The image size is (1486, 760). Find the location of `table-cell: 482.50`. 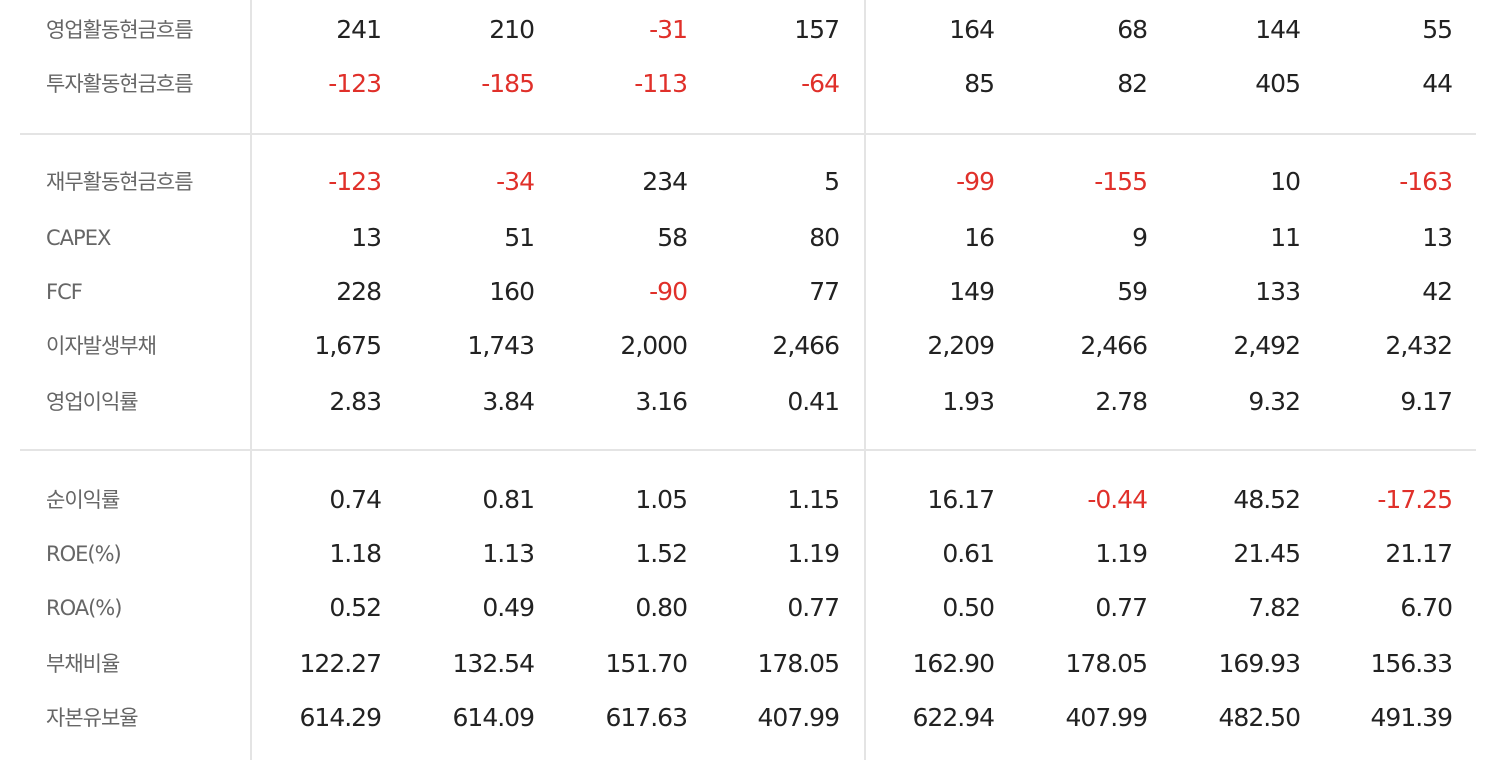

table-cell: 482.50 is located at coordinates (1259, 717).